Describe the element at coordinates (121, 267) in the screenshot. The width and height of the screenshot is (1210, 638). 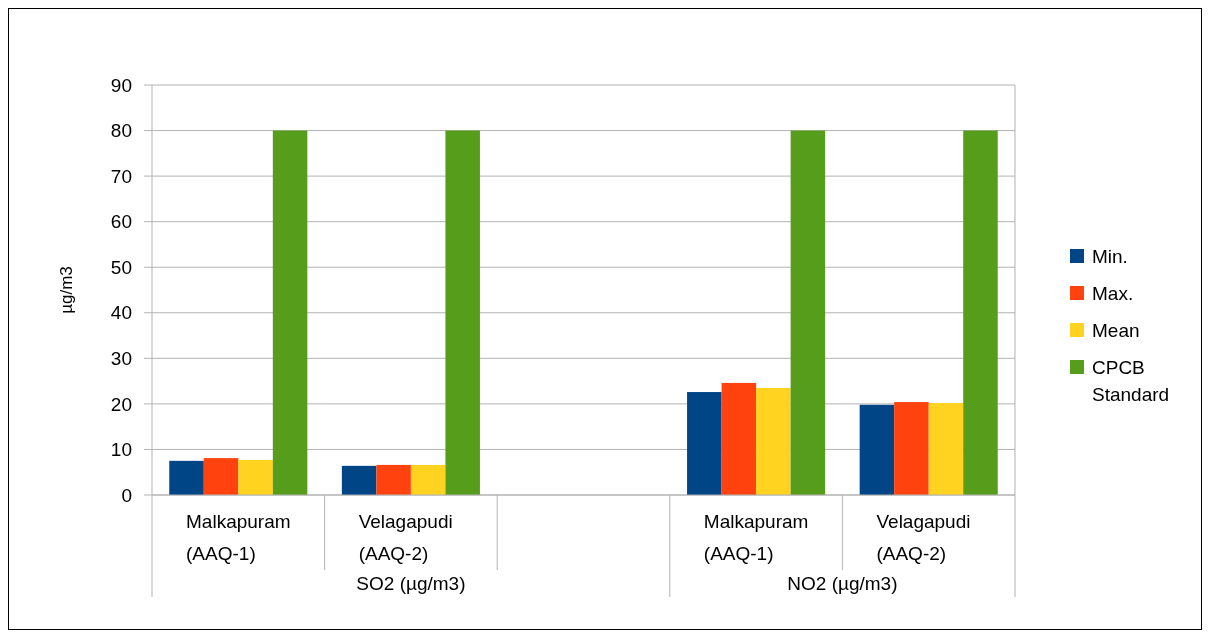
I see `y-tick-label: 50` at that location.